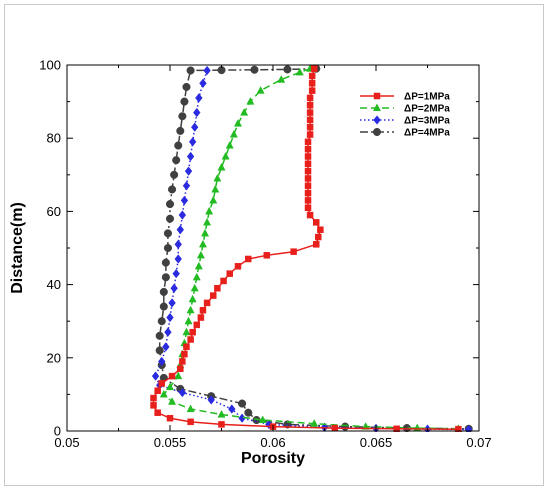  Describe the element at coordinates (427, 109) in the screenshot. I see `legend-label: ΔP=2MPa` at that location.